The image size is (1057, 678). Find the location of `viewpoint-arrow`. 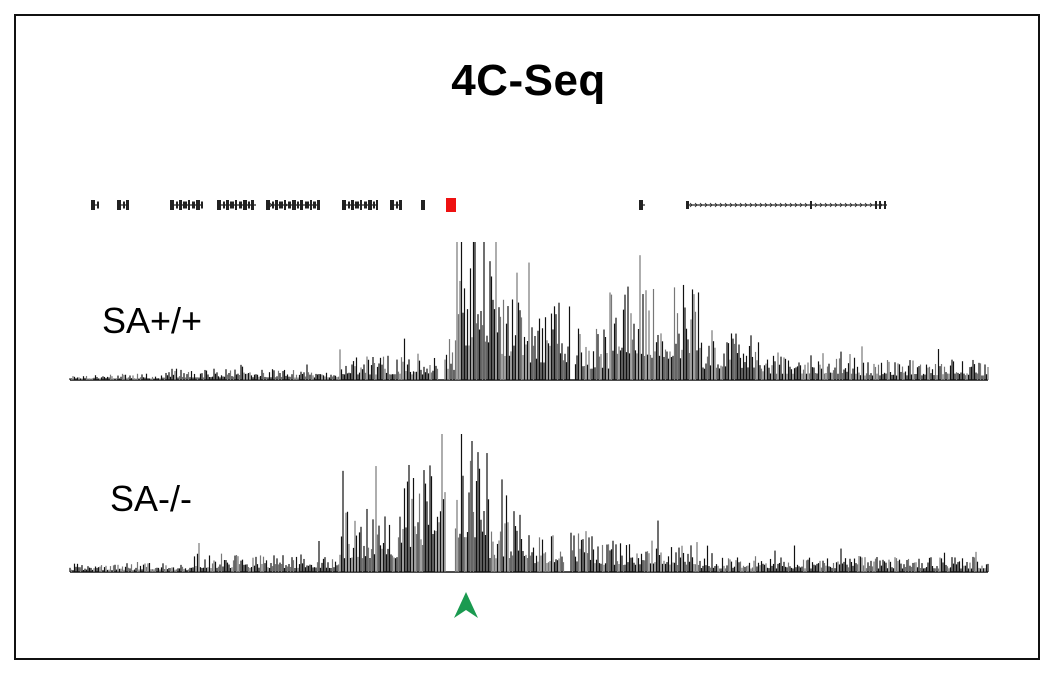

viewpoint-arrow is located at coordinates (466, 605).